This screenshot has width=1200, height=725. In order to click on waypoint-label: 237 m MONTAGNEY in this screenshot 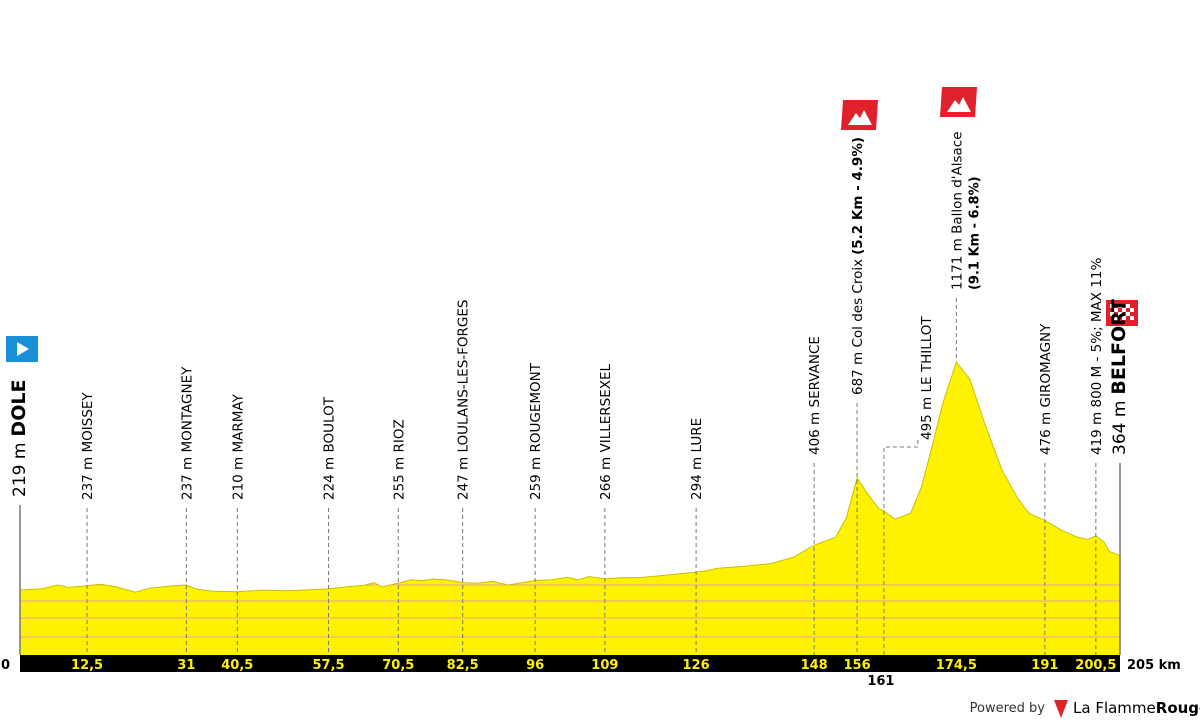, I will do `click(187, 433)`.